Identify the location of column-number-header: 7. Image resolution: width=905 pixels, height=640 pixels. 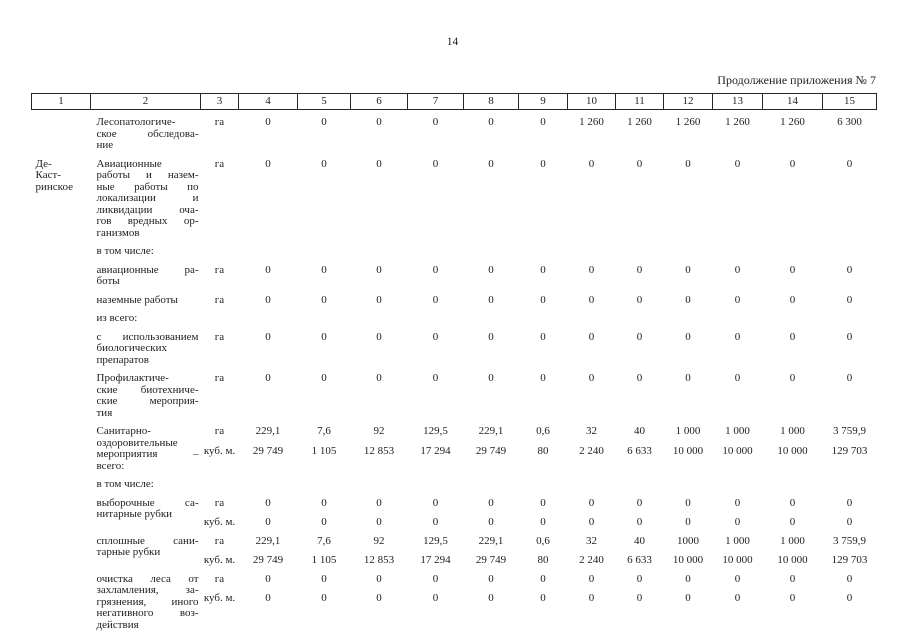
(435, 101).